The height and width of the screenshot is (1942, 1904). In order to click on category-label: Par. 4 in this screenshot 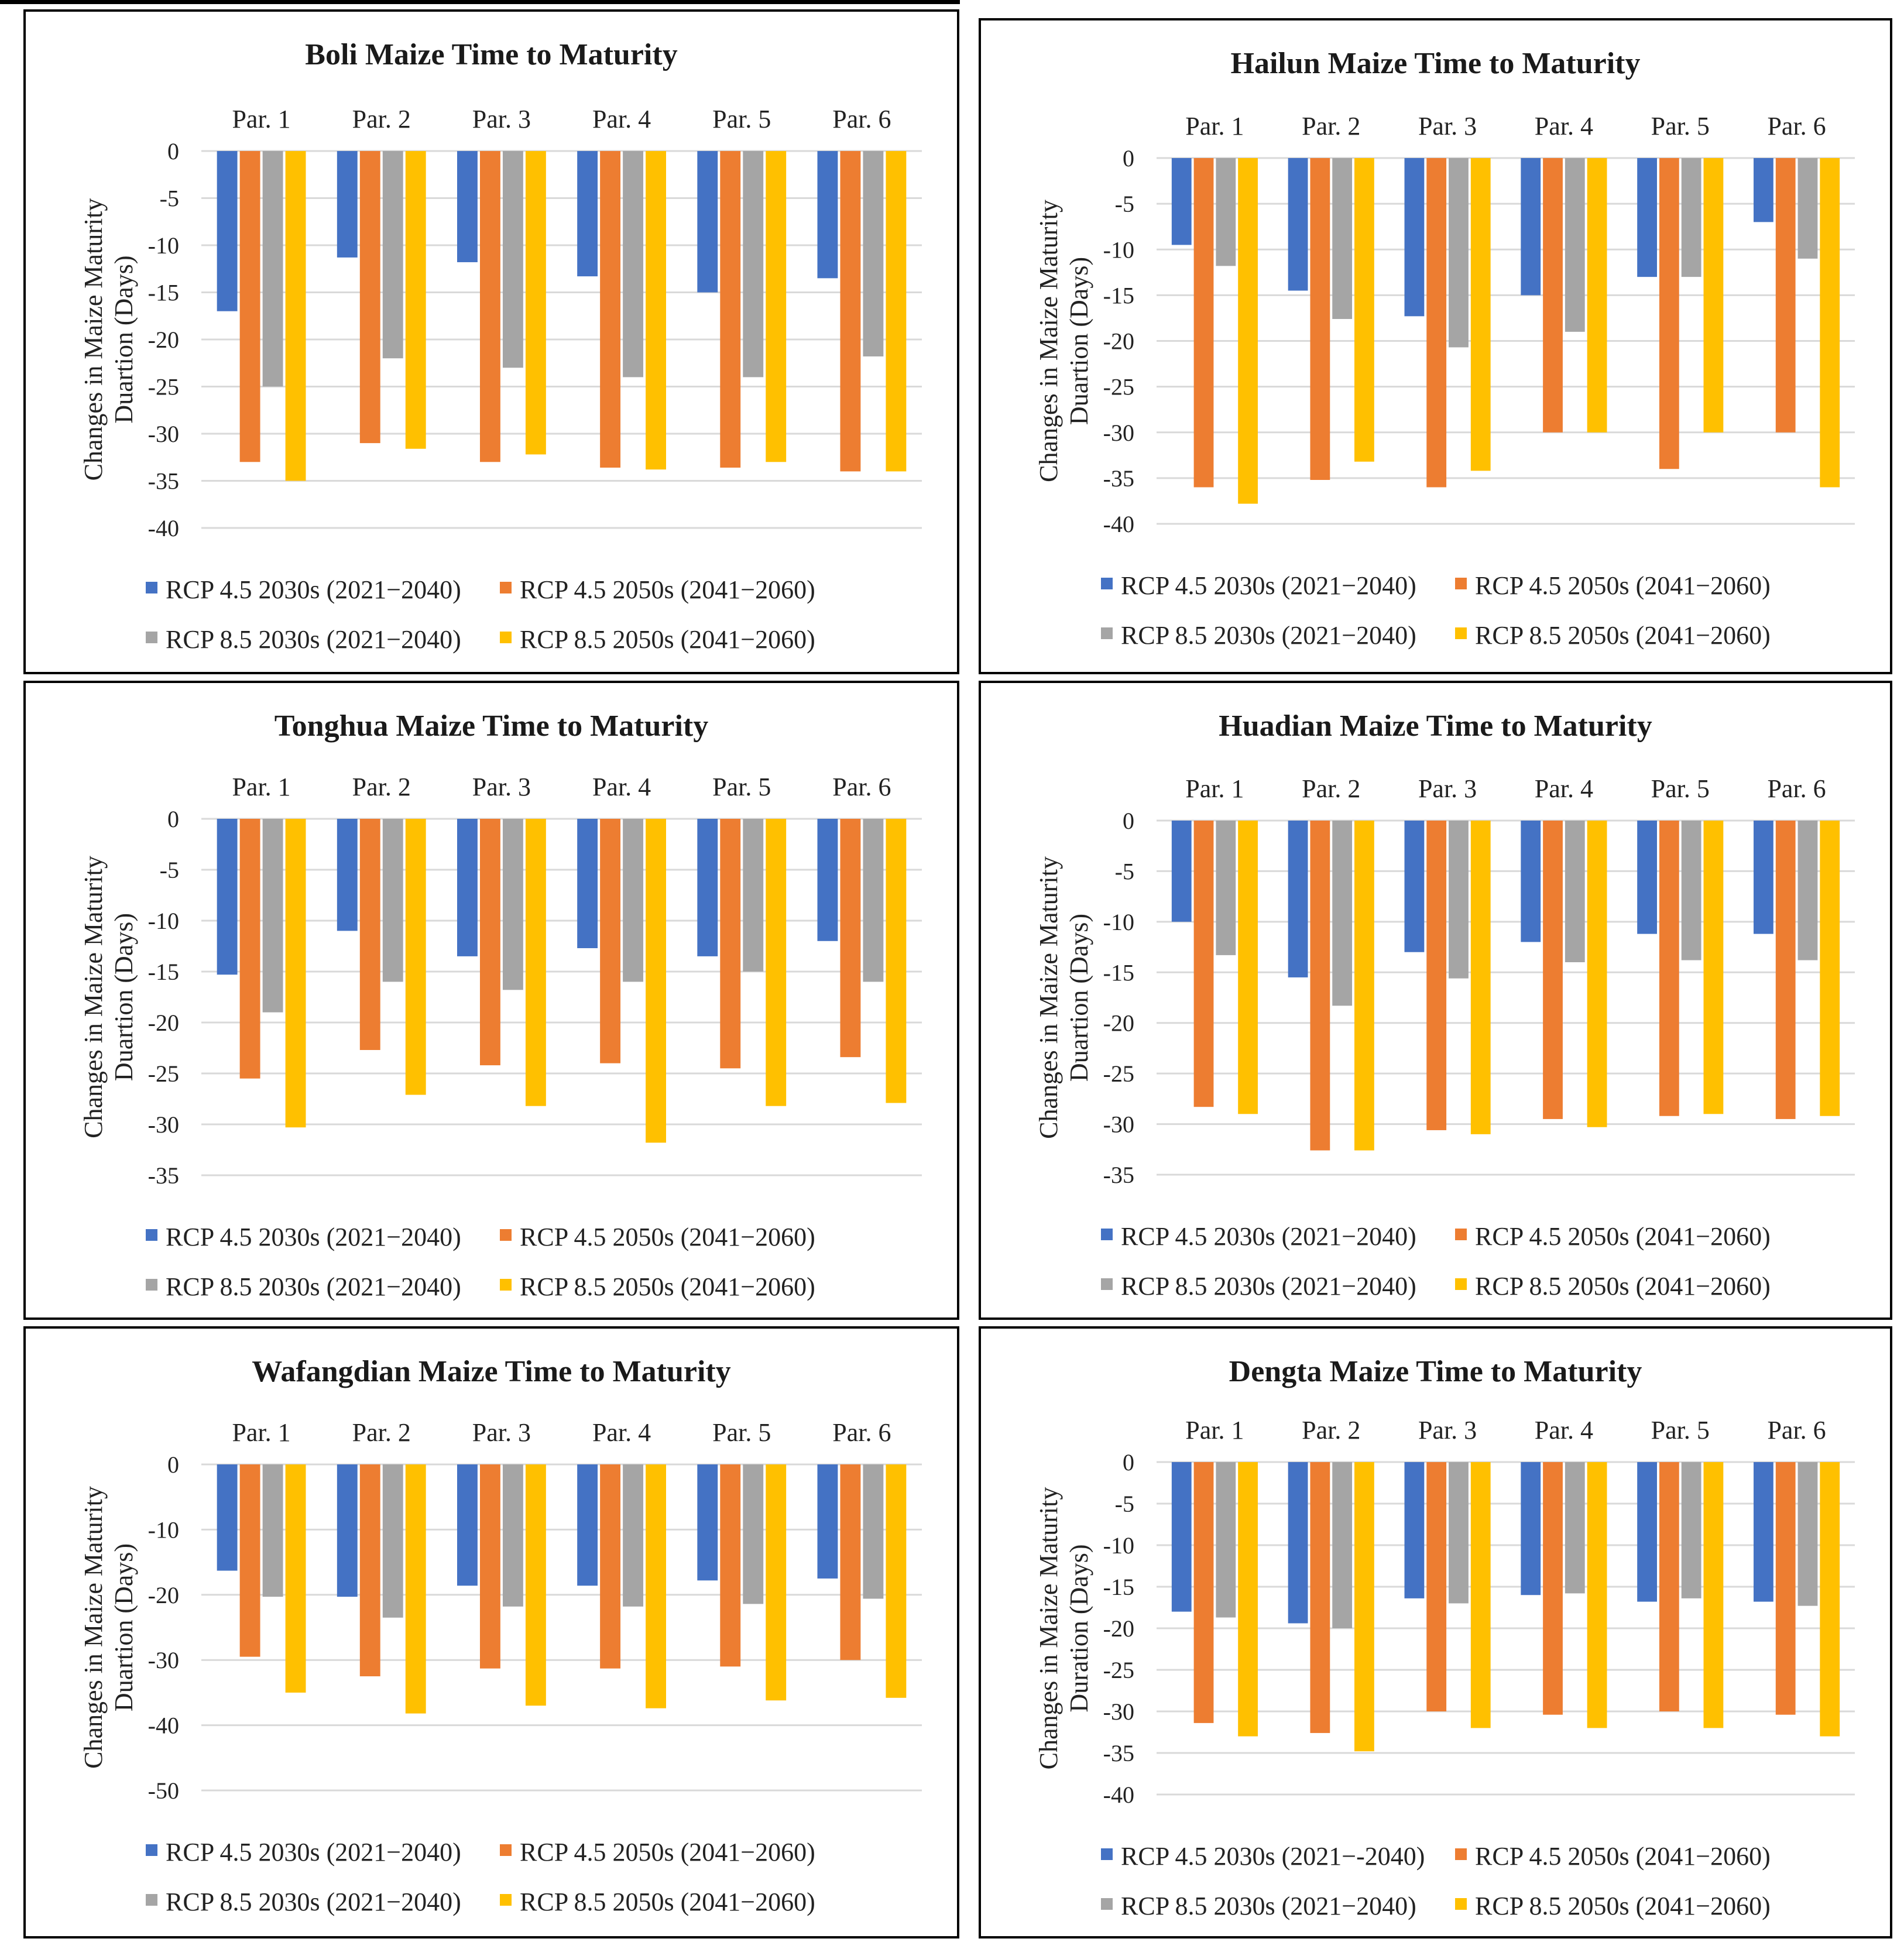, I will do `click(621, 787)`.